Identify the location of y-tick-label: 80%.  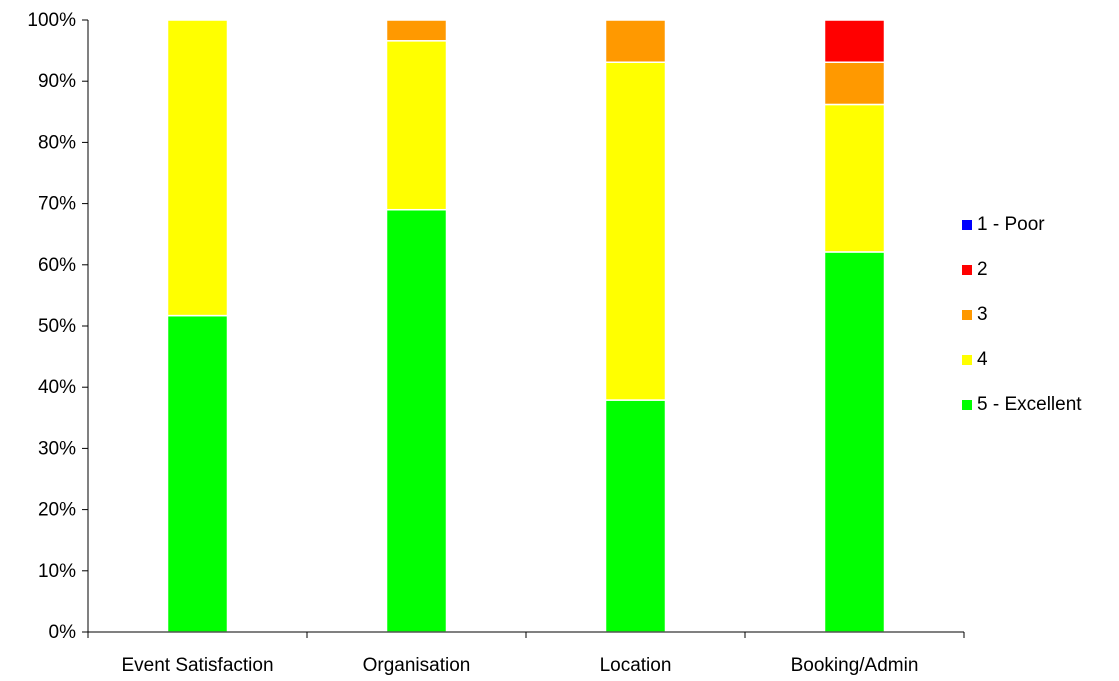
(57, 142).